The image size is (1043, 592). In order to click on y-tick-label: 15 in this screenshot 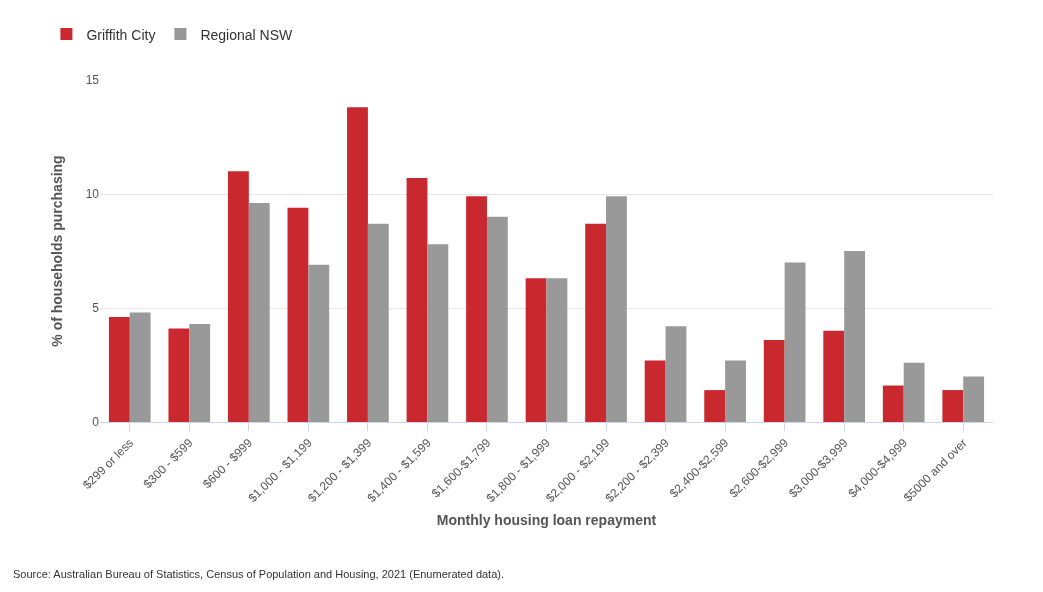, I will do `click(92, 80)`.